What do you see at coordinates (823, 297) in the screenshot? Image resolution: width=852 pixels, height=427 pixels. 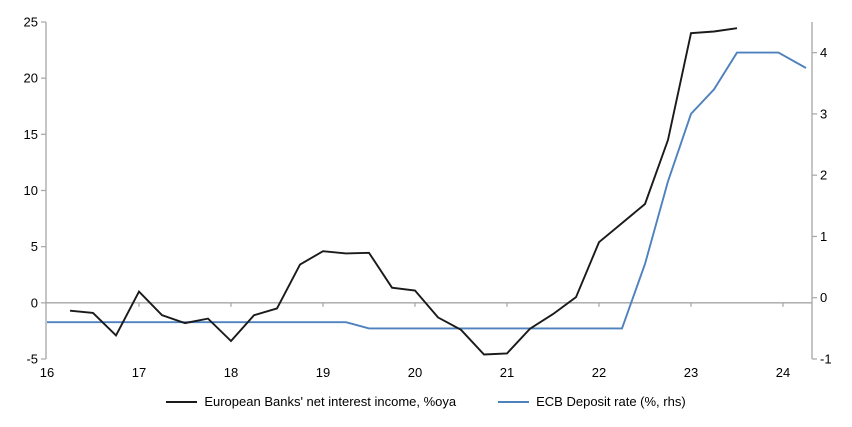 I see `right-axis-tick-label: 0` at bounding box center [823, 297].